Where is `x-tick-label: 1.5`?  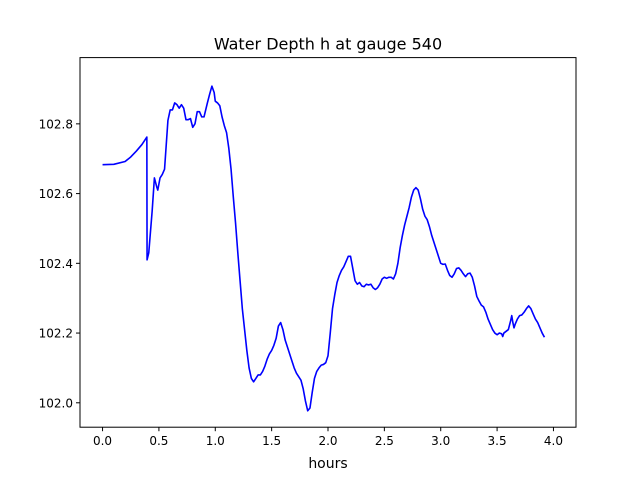
x-tick-label: 1.5 is located at coordinates (271, 441).